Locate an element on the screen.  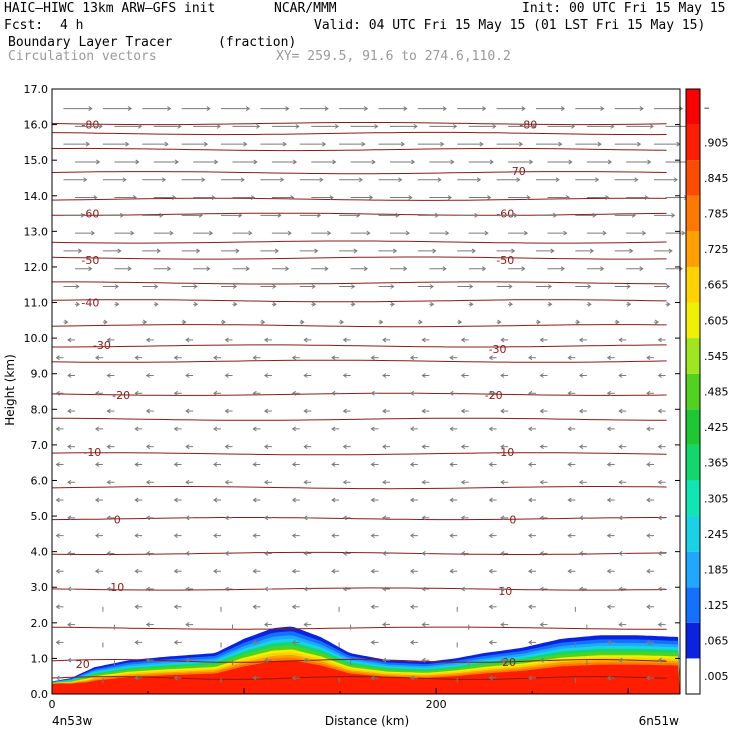
x-axis-title: Distance (km) is located at coordinates (367, 721).